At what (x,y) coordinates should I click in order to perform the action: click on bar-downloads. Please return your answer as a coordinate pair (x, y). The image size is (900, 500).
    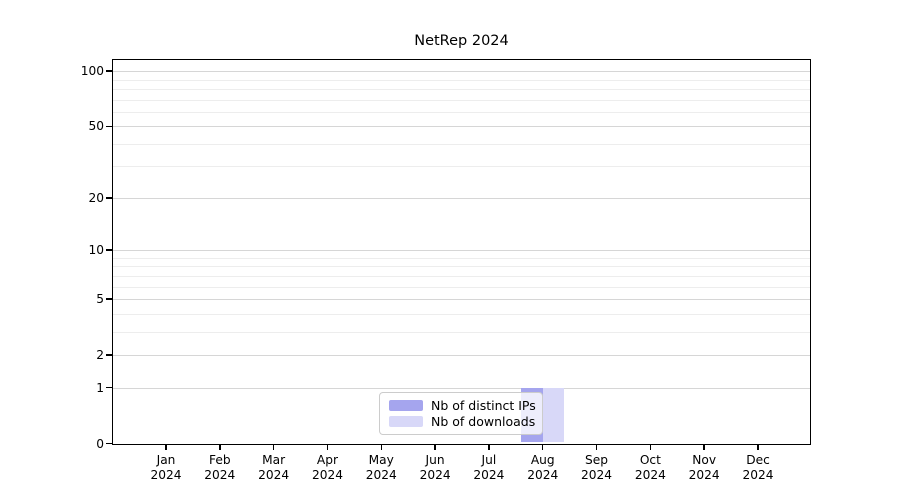
    Looking at the image, I should click on (553, 415).